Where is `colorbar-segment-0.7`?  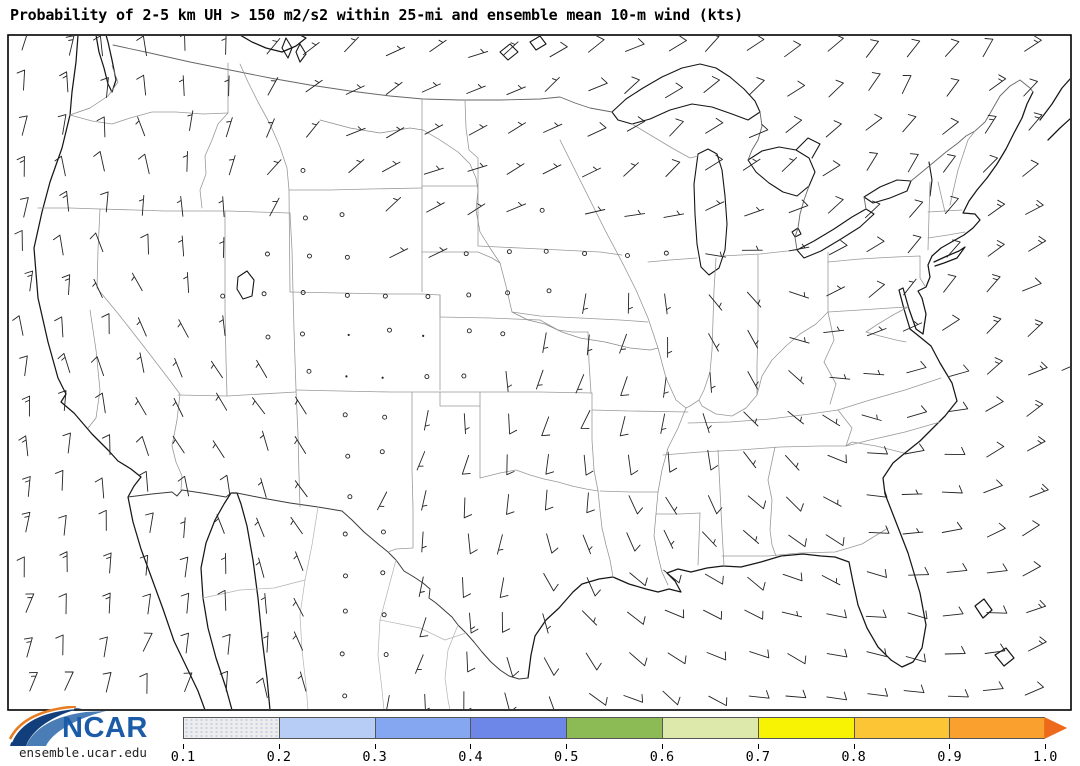 colorbar-segment-0.7 is located at coordinates (805, 728).